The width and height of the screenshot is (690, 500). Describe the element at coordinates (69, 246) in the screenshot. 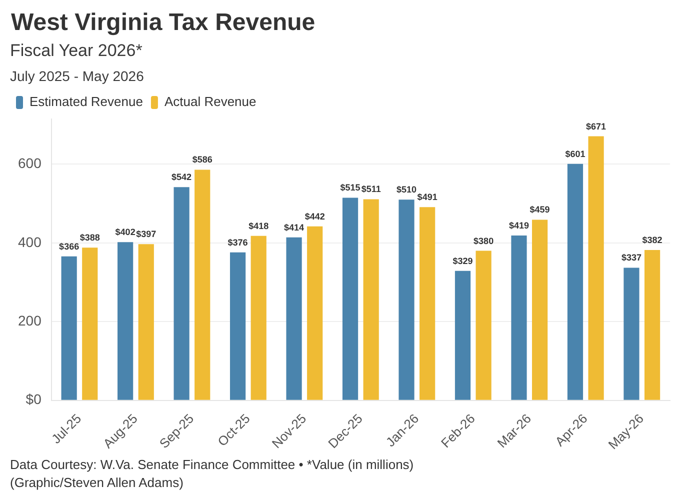

I see `data-label: $366` at that location.